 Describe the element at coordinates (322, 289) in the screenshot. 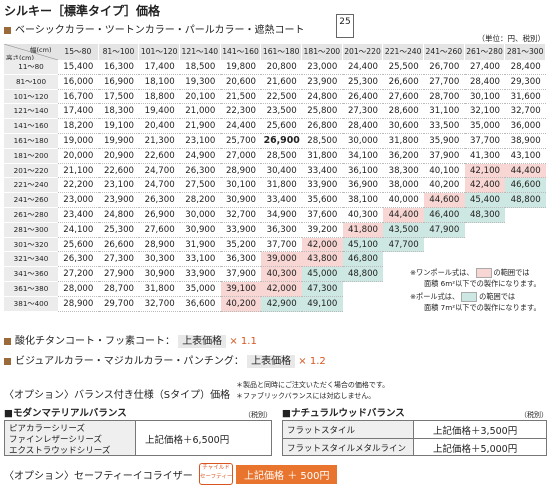

I see `price-cell: 47,300` at that location.